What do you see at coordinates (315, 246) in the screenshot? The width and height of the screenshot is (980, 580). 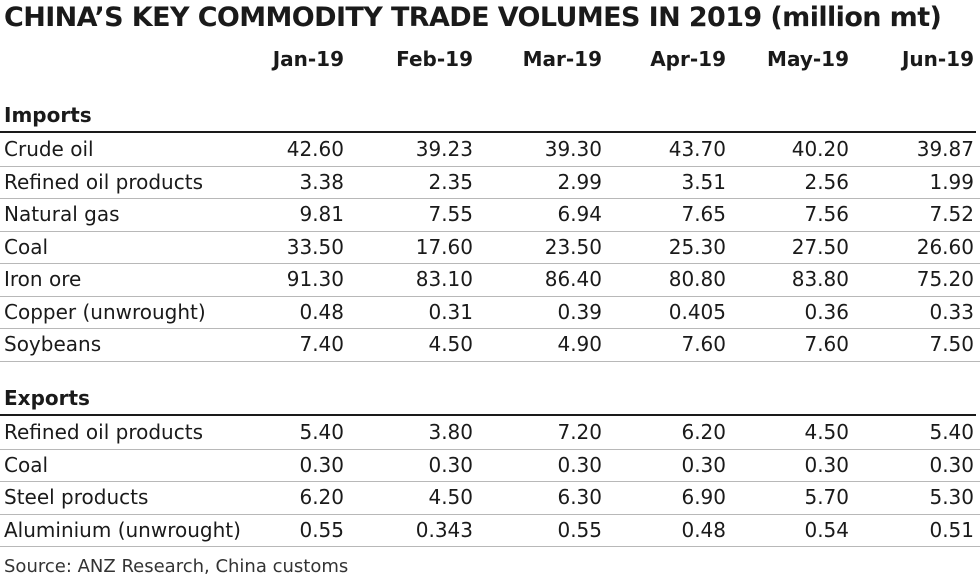 I see `table-cell: 33.50` at bounding box center [315, 246].